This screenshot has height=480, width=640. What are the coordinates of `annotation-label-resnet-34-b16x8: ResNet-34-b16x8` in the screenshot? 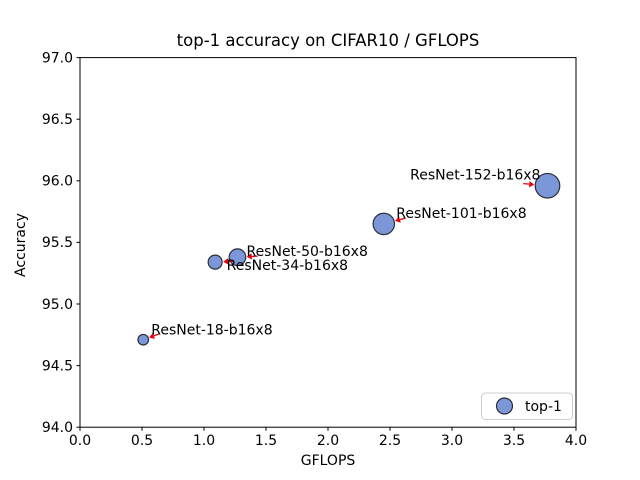 It's located at (287, 266).